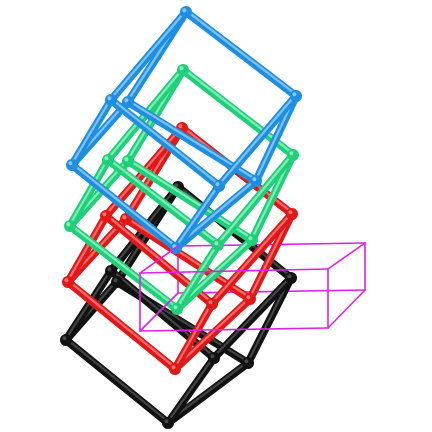 This screenshot has width=432, height=432. Describe the element at coordinates (241, 54) in the screenshot. I see `back-edge` at that location.